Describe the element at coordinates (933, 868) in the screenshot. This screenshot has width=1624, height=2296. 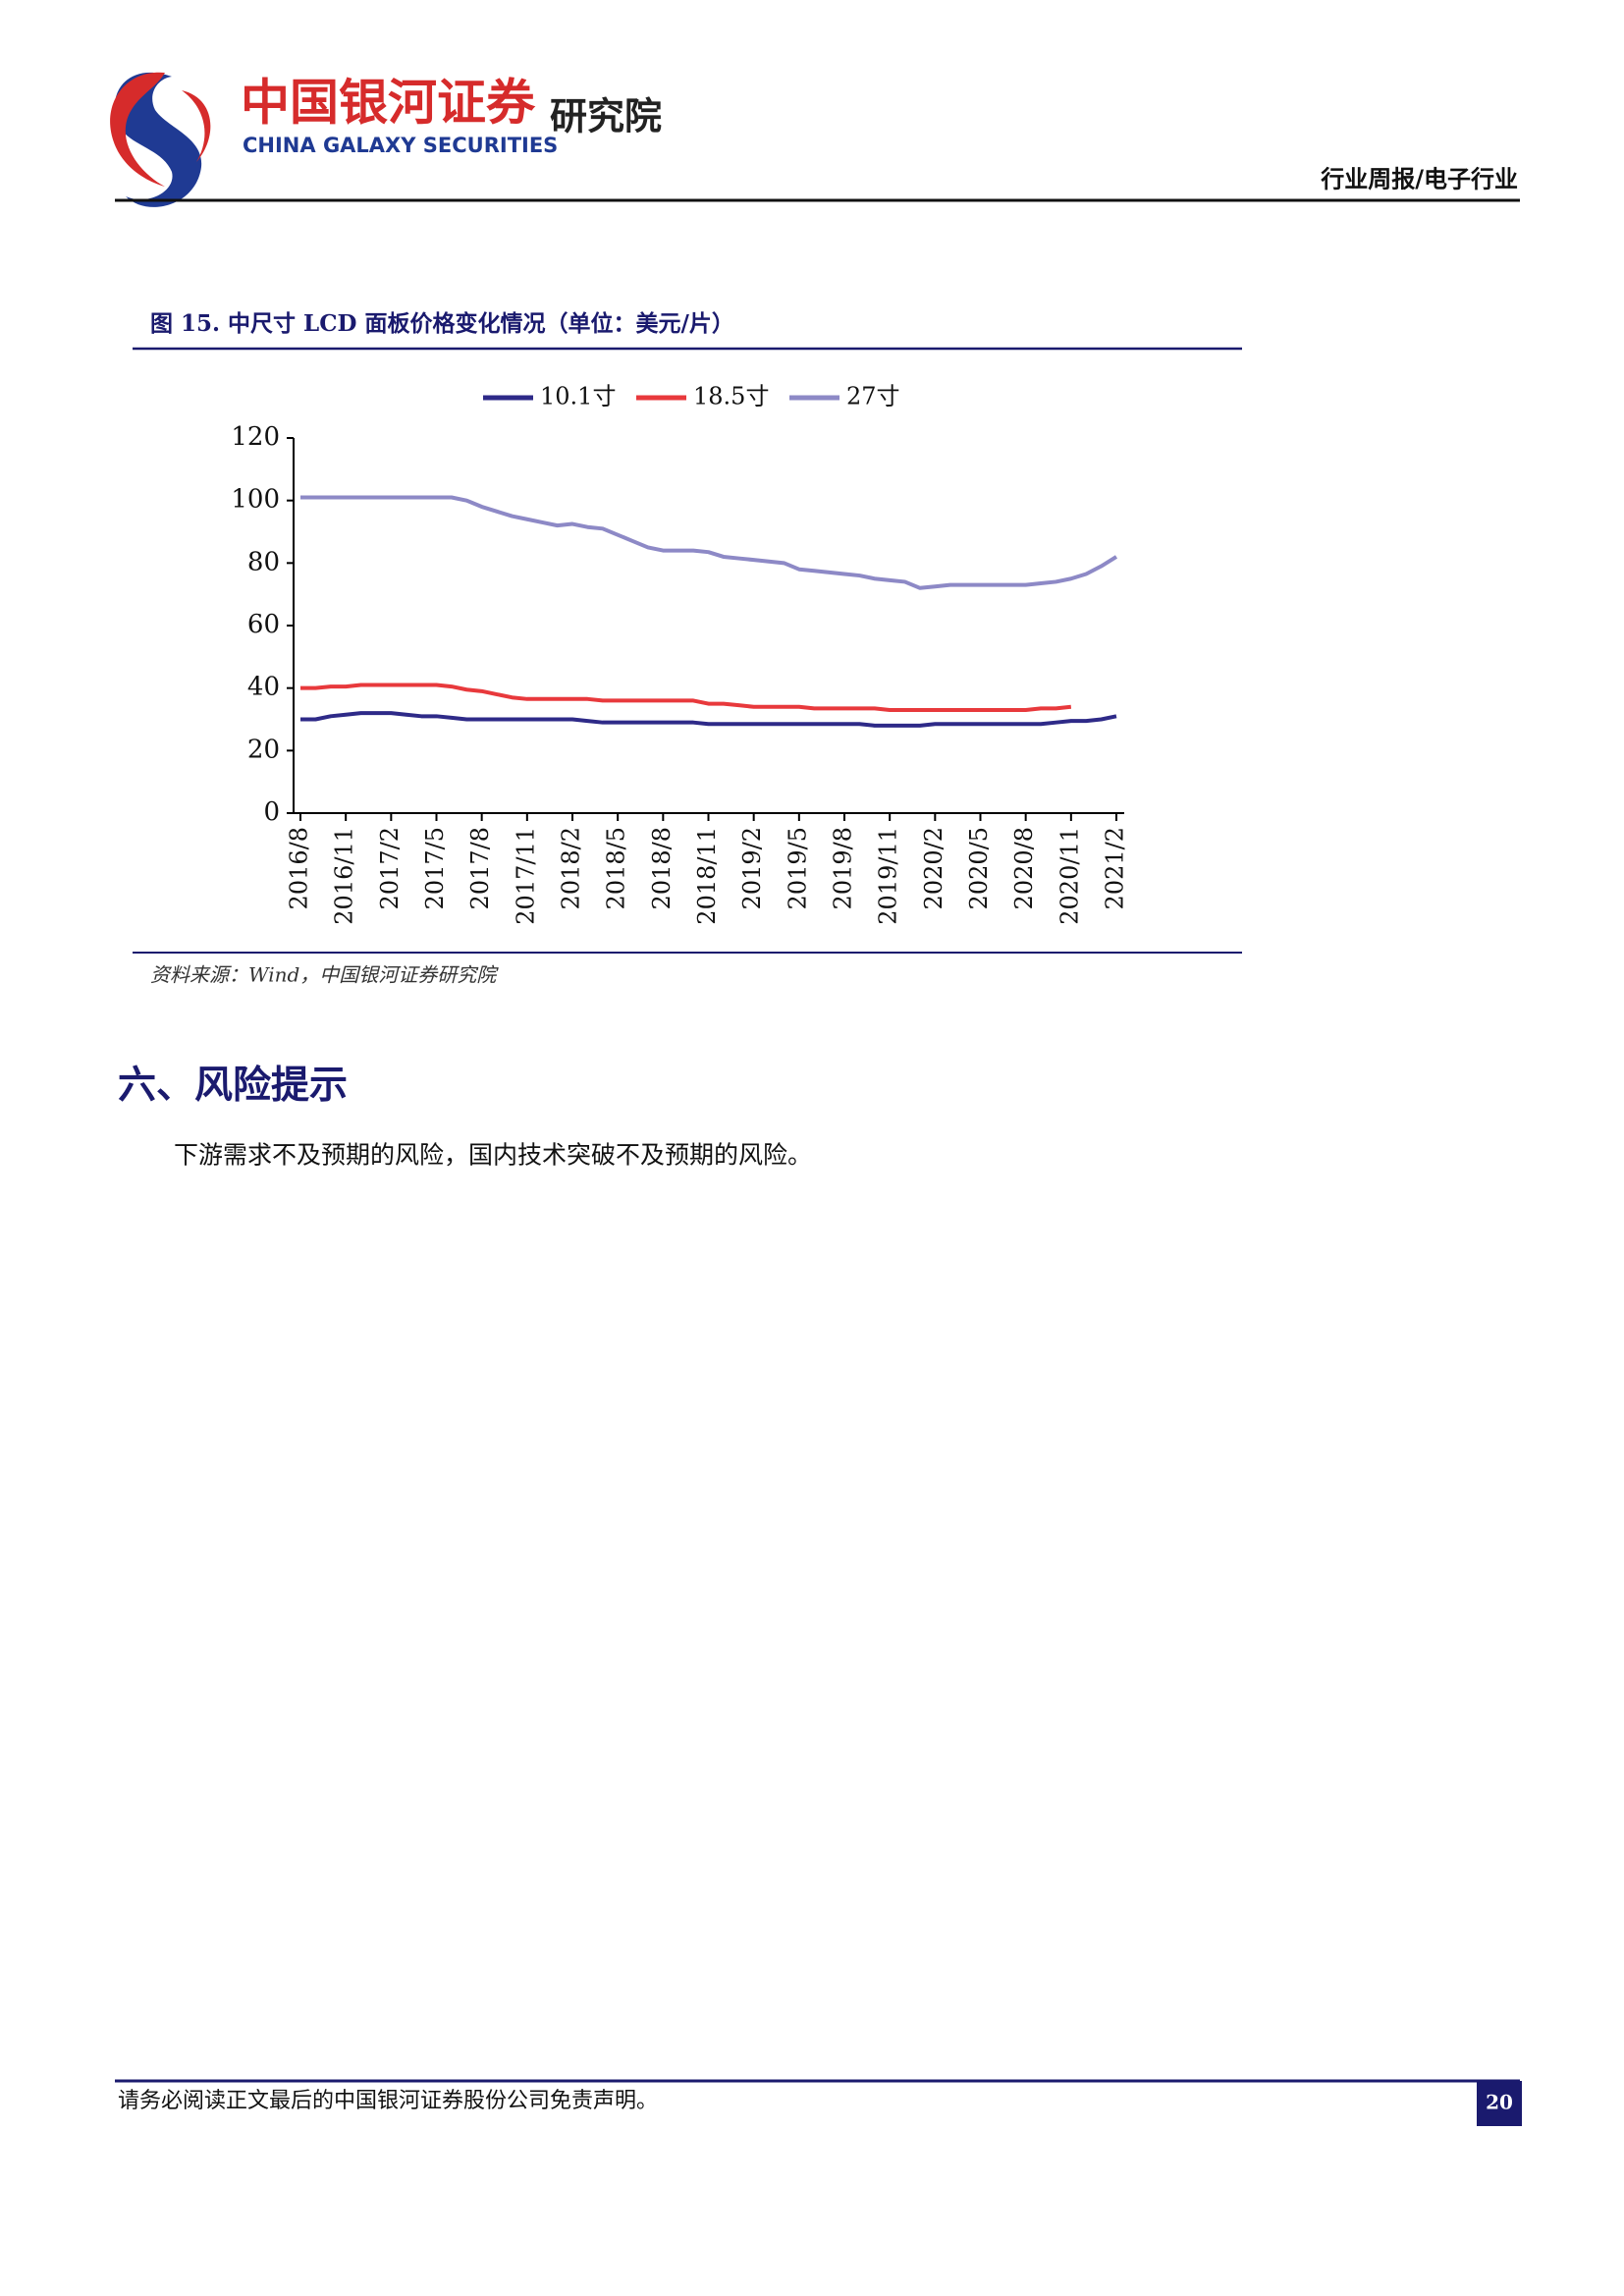
I see `x-tick-label: 2020/2` at that location.